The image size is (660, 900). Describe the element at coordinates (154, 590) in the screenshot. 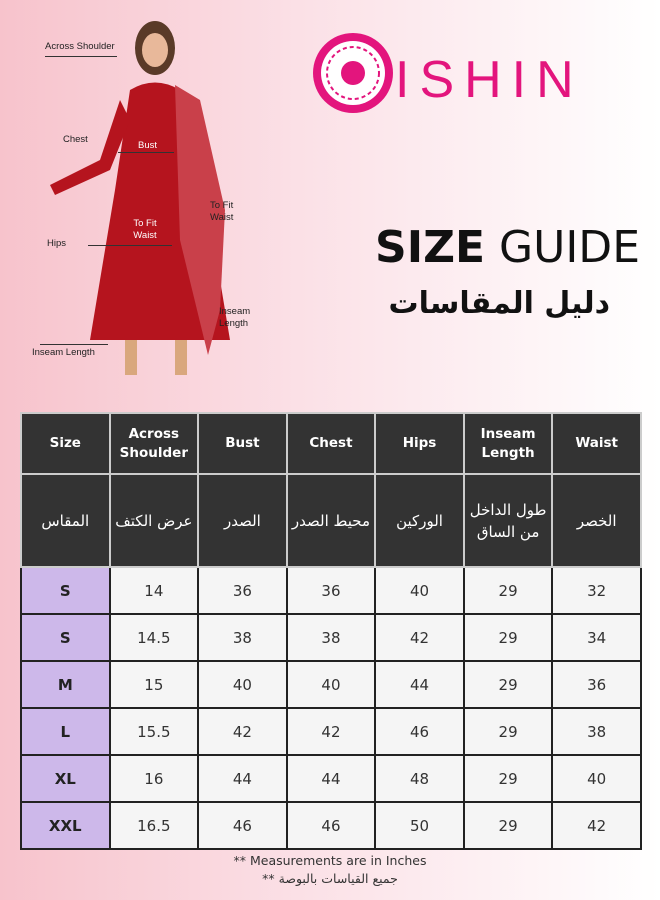

I see `value-cell: 14` at that location.